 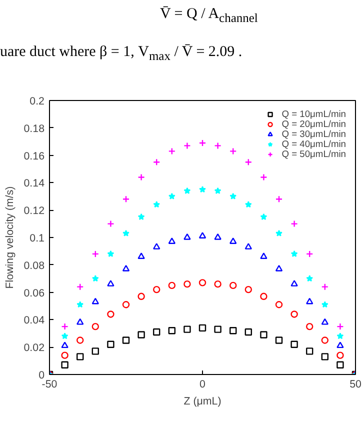 What do you see at coordinates (37, 102) in the screenshot?
I see `y-tick-label: 0.2` at bounding box center [37, 102].